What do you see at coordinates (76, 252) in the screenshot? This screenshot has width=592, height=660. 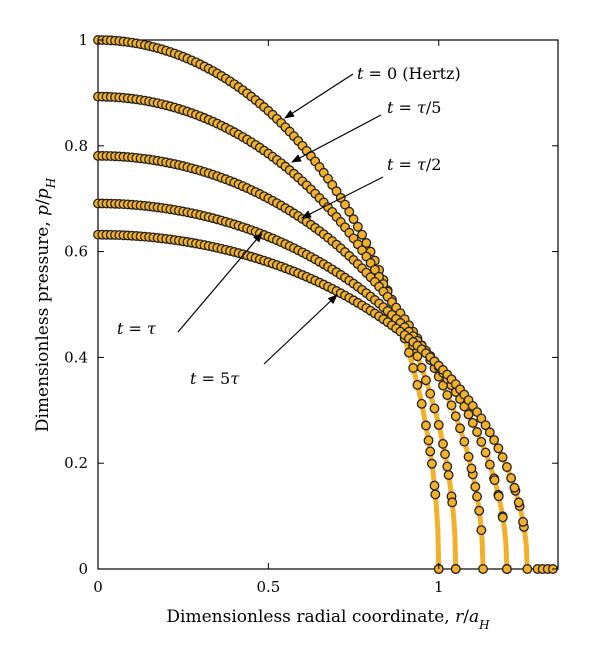 I see `y-tick-label: 0.6` at bounding box center [76, 252].